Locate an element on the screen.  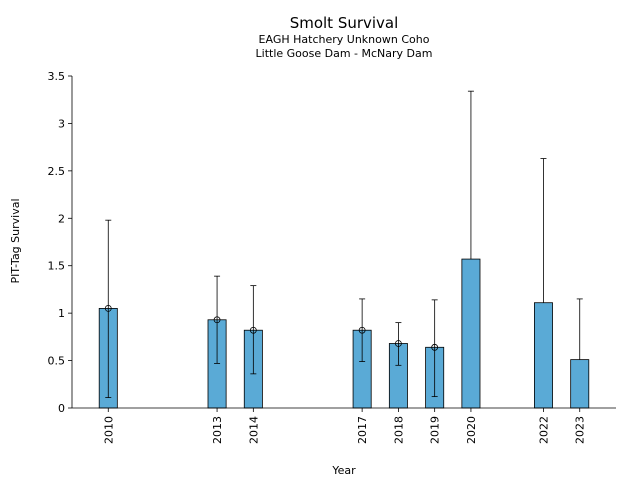
chart-title: Smolt Survival is located at coordinates (344, 23).